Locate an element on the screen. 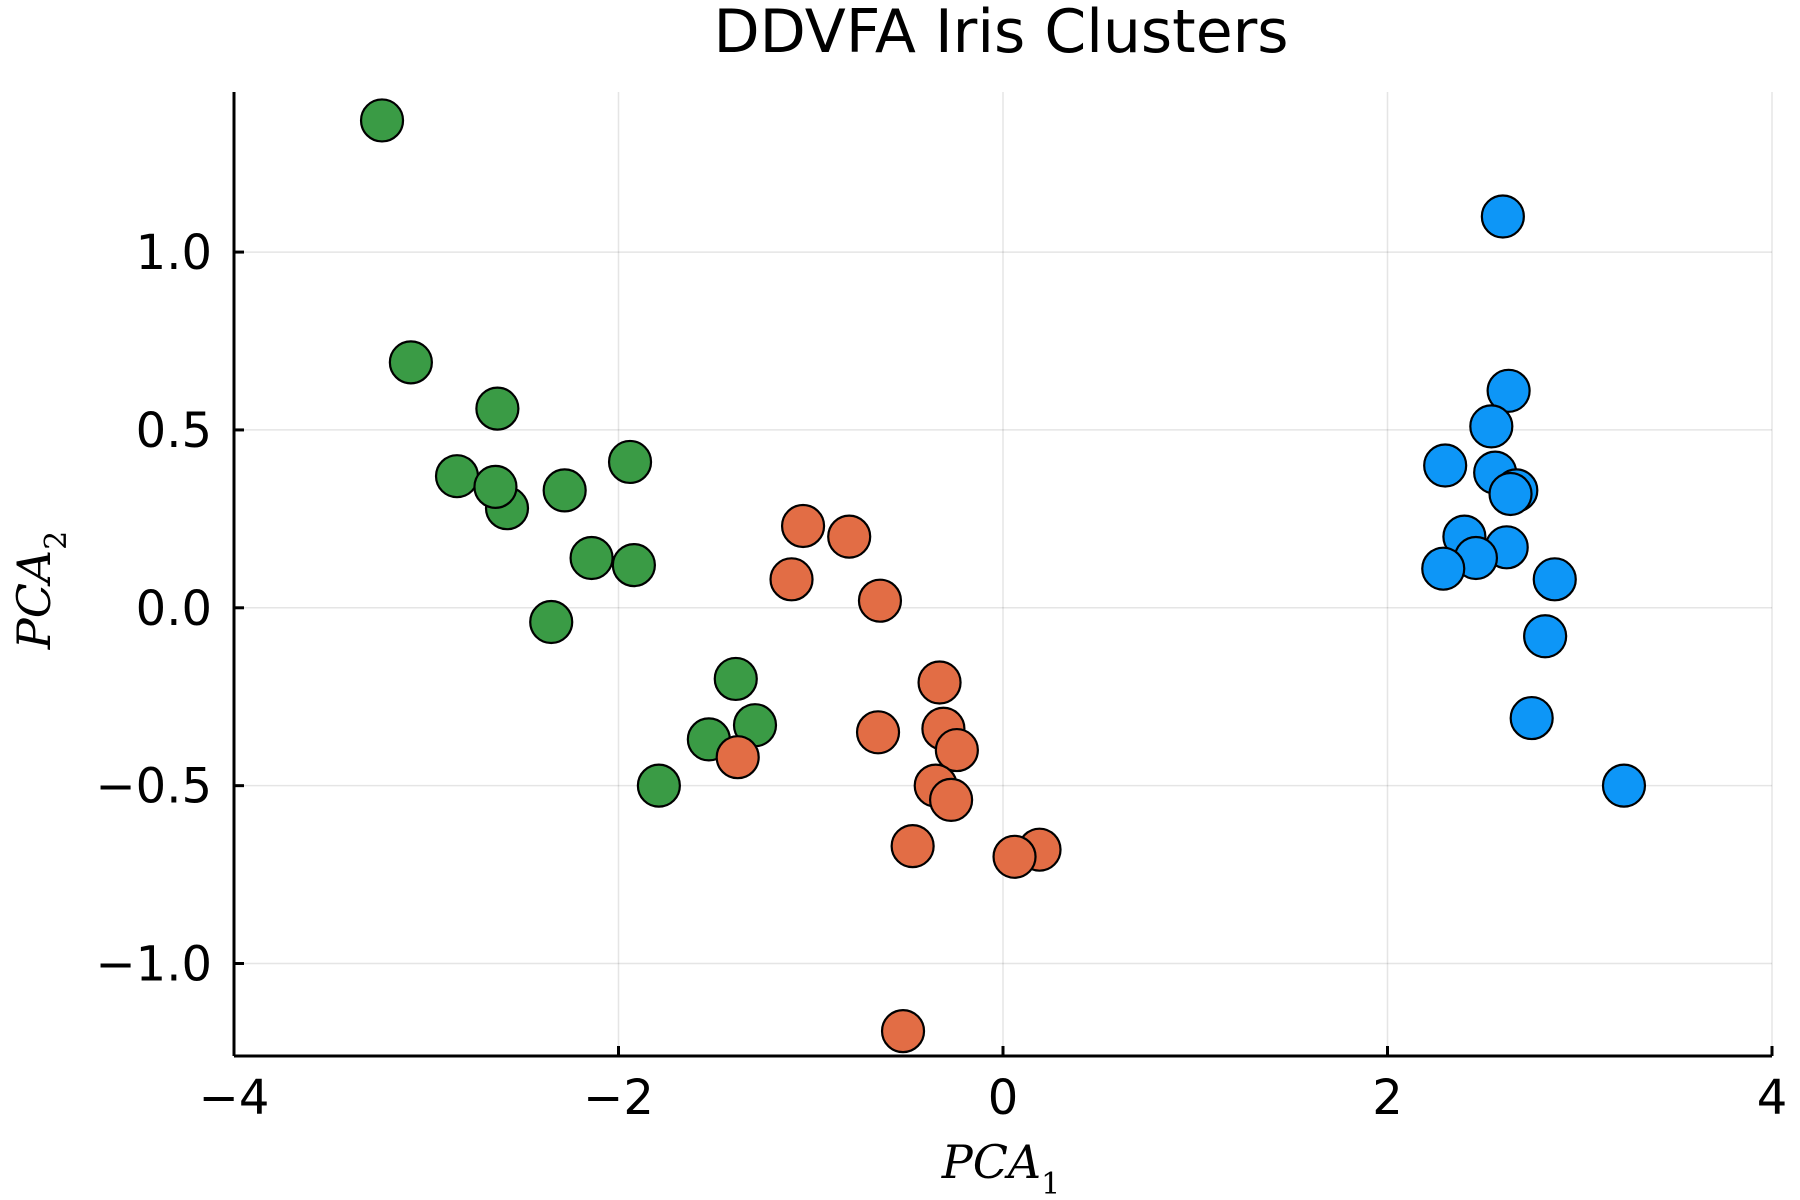 The height and width of the screenshot is (1200, 1800). x-axis-label: PCA1 is located at coordinates (1000, 1167).